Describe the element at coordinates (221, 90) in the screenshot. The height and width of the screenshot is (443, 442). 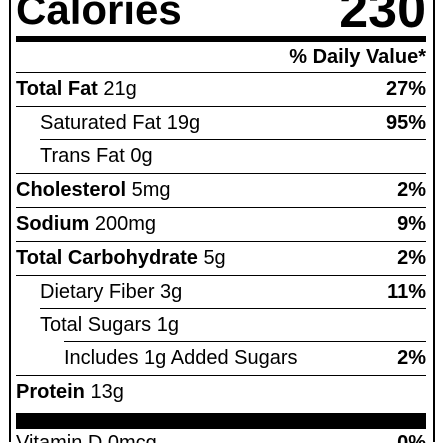
I see `nutrient-row-total-fat: Total Fat 21g 27%` at that location.